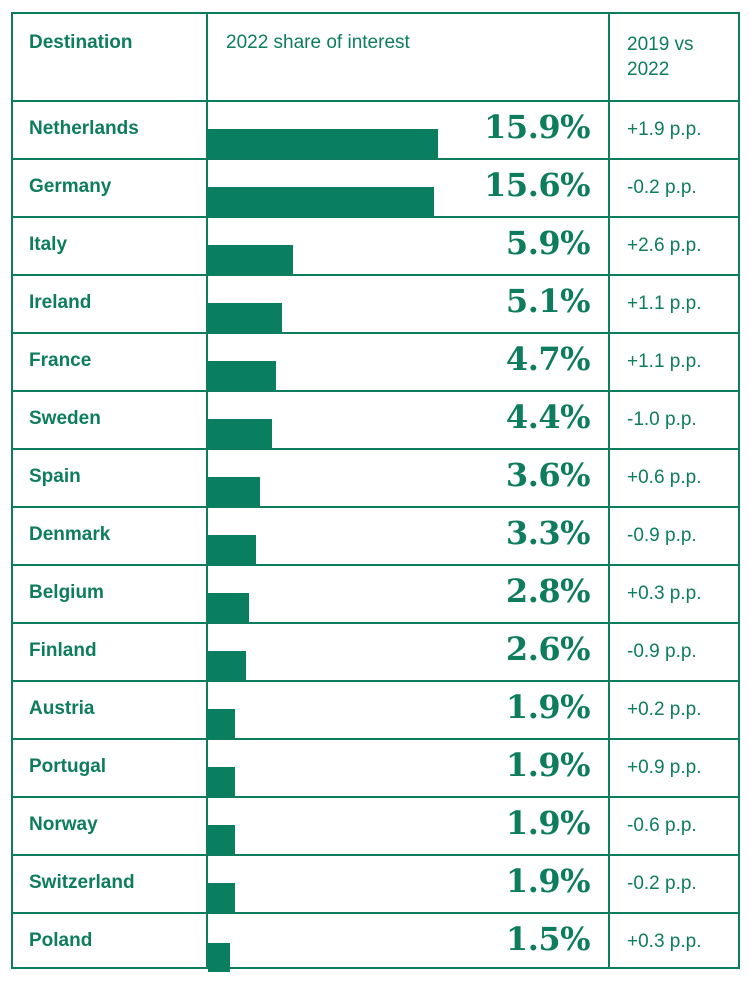 The width and height of the screenshot is (750, 981). What do you see at coordinates (662, 825) in the screenshot?
I see `change-value: -0.6 p.p.` at bounding box center [662, 825].